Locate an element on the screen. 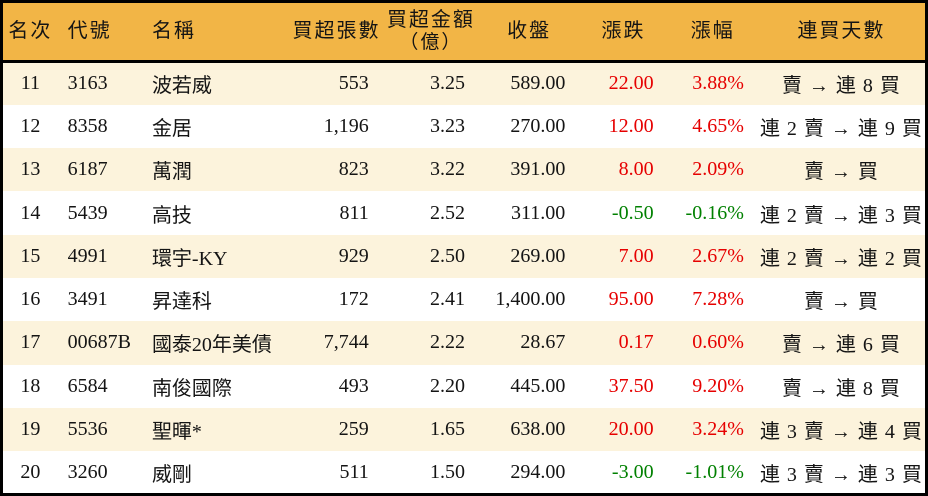 The width and height of the screenshot is (928, 496). cell-amount: 3.25 is located at coordinates (447, 83).